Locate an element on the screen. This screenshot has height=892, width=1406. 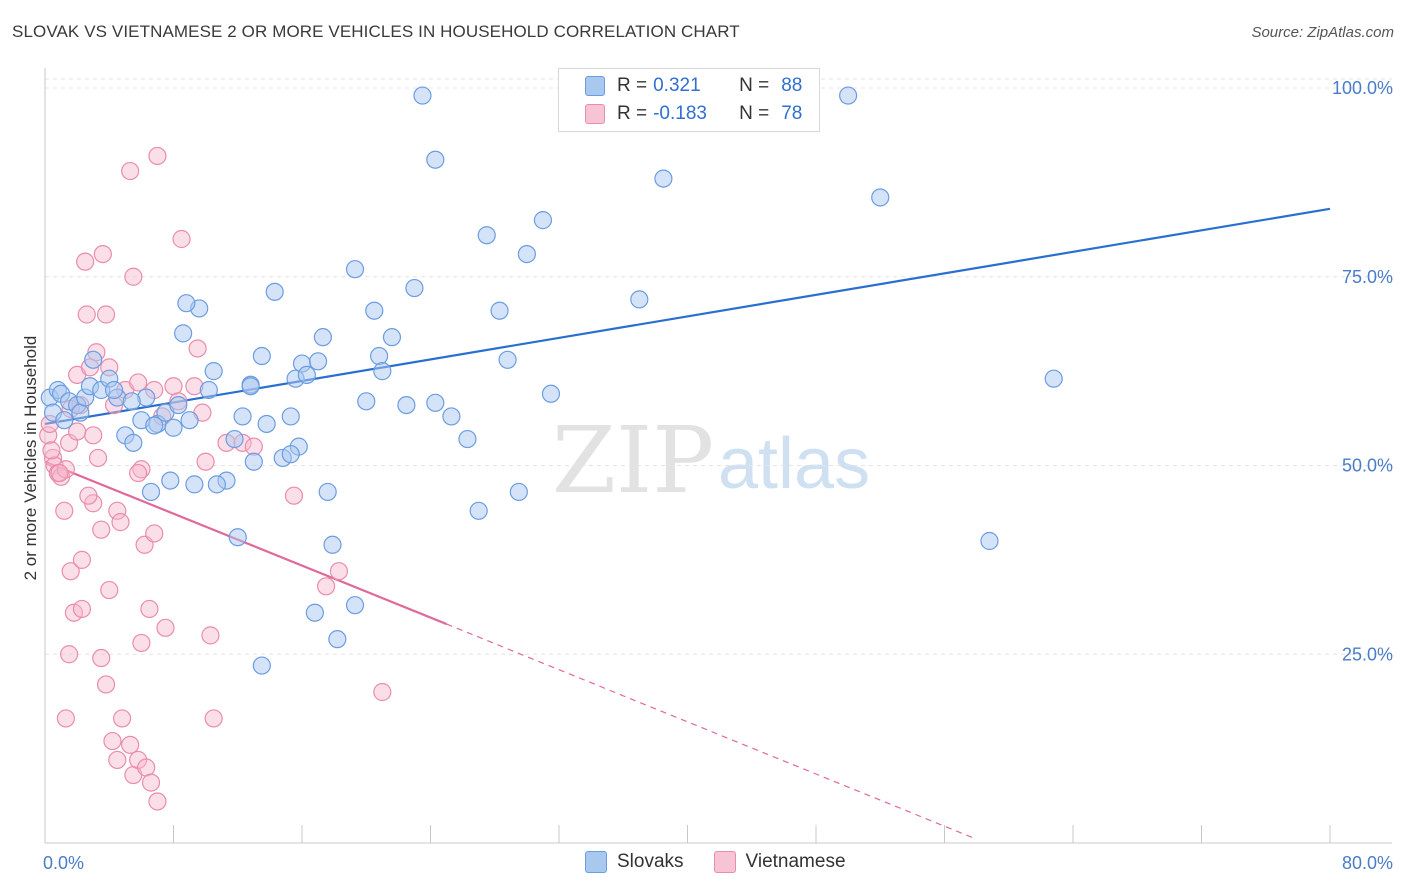
vietnamese-trend-extension is located at coordinates (711, 731).